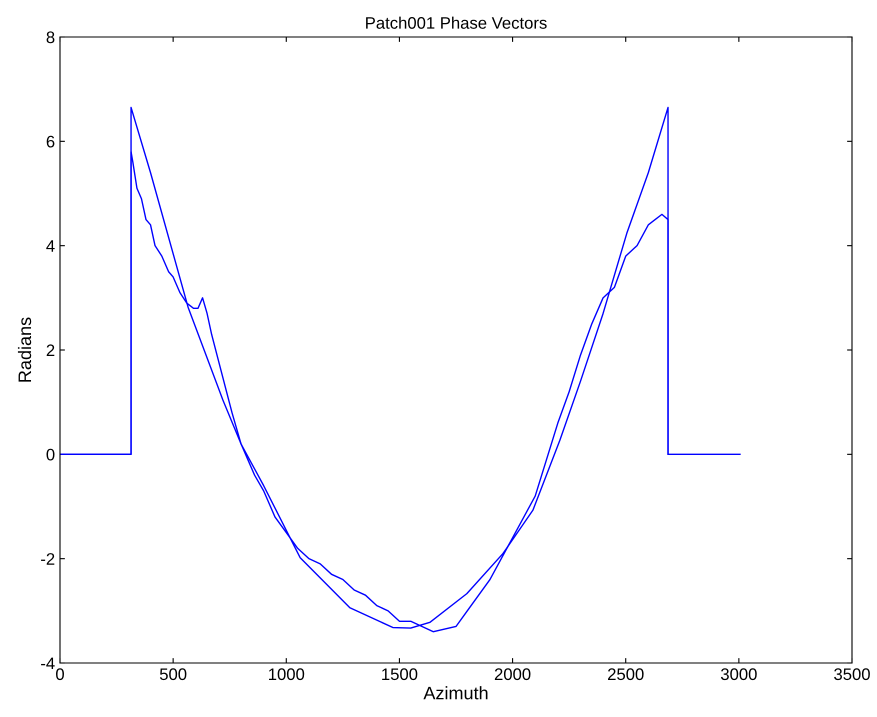 This screenshot has width=877, height=717. I want to click on x-tick-label: 3000, so click(738, 674).